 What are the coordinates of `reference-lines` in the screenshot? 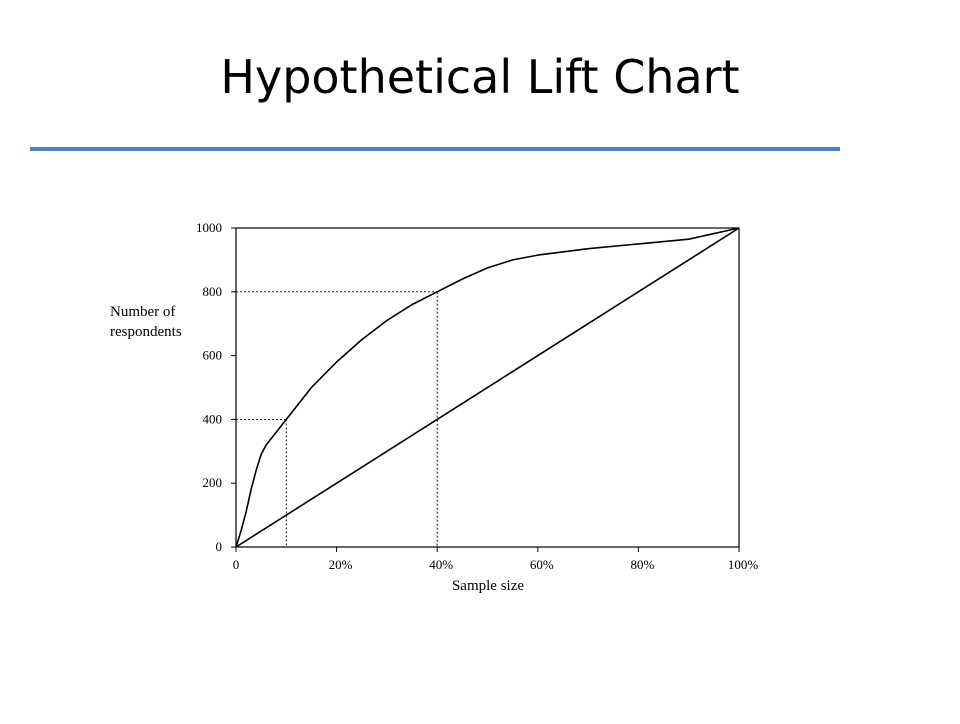 It's located at (337, 419).